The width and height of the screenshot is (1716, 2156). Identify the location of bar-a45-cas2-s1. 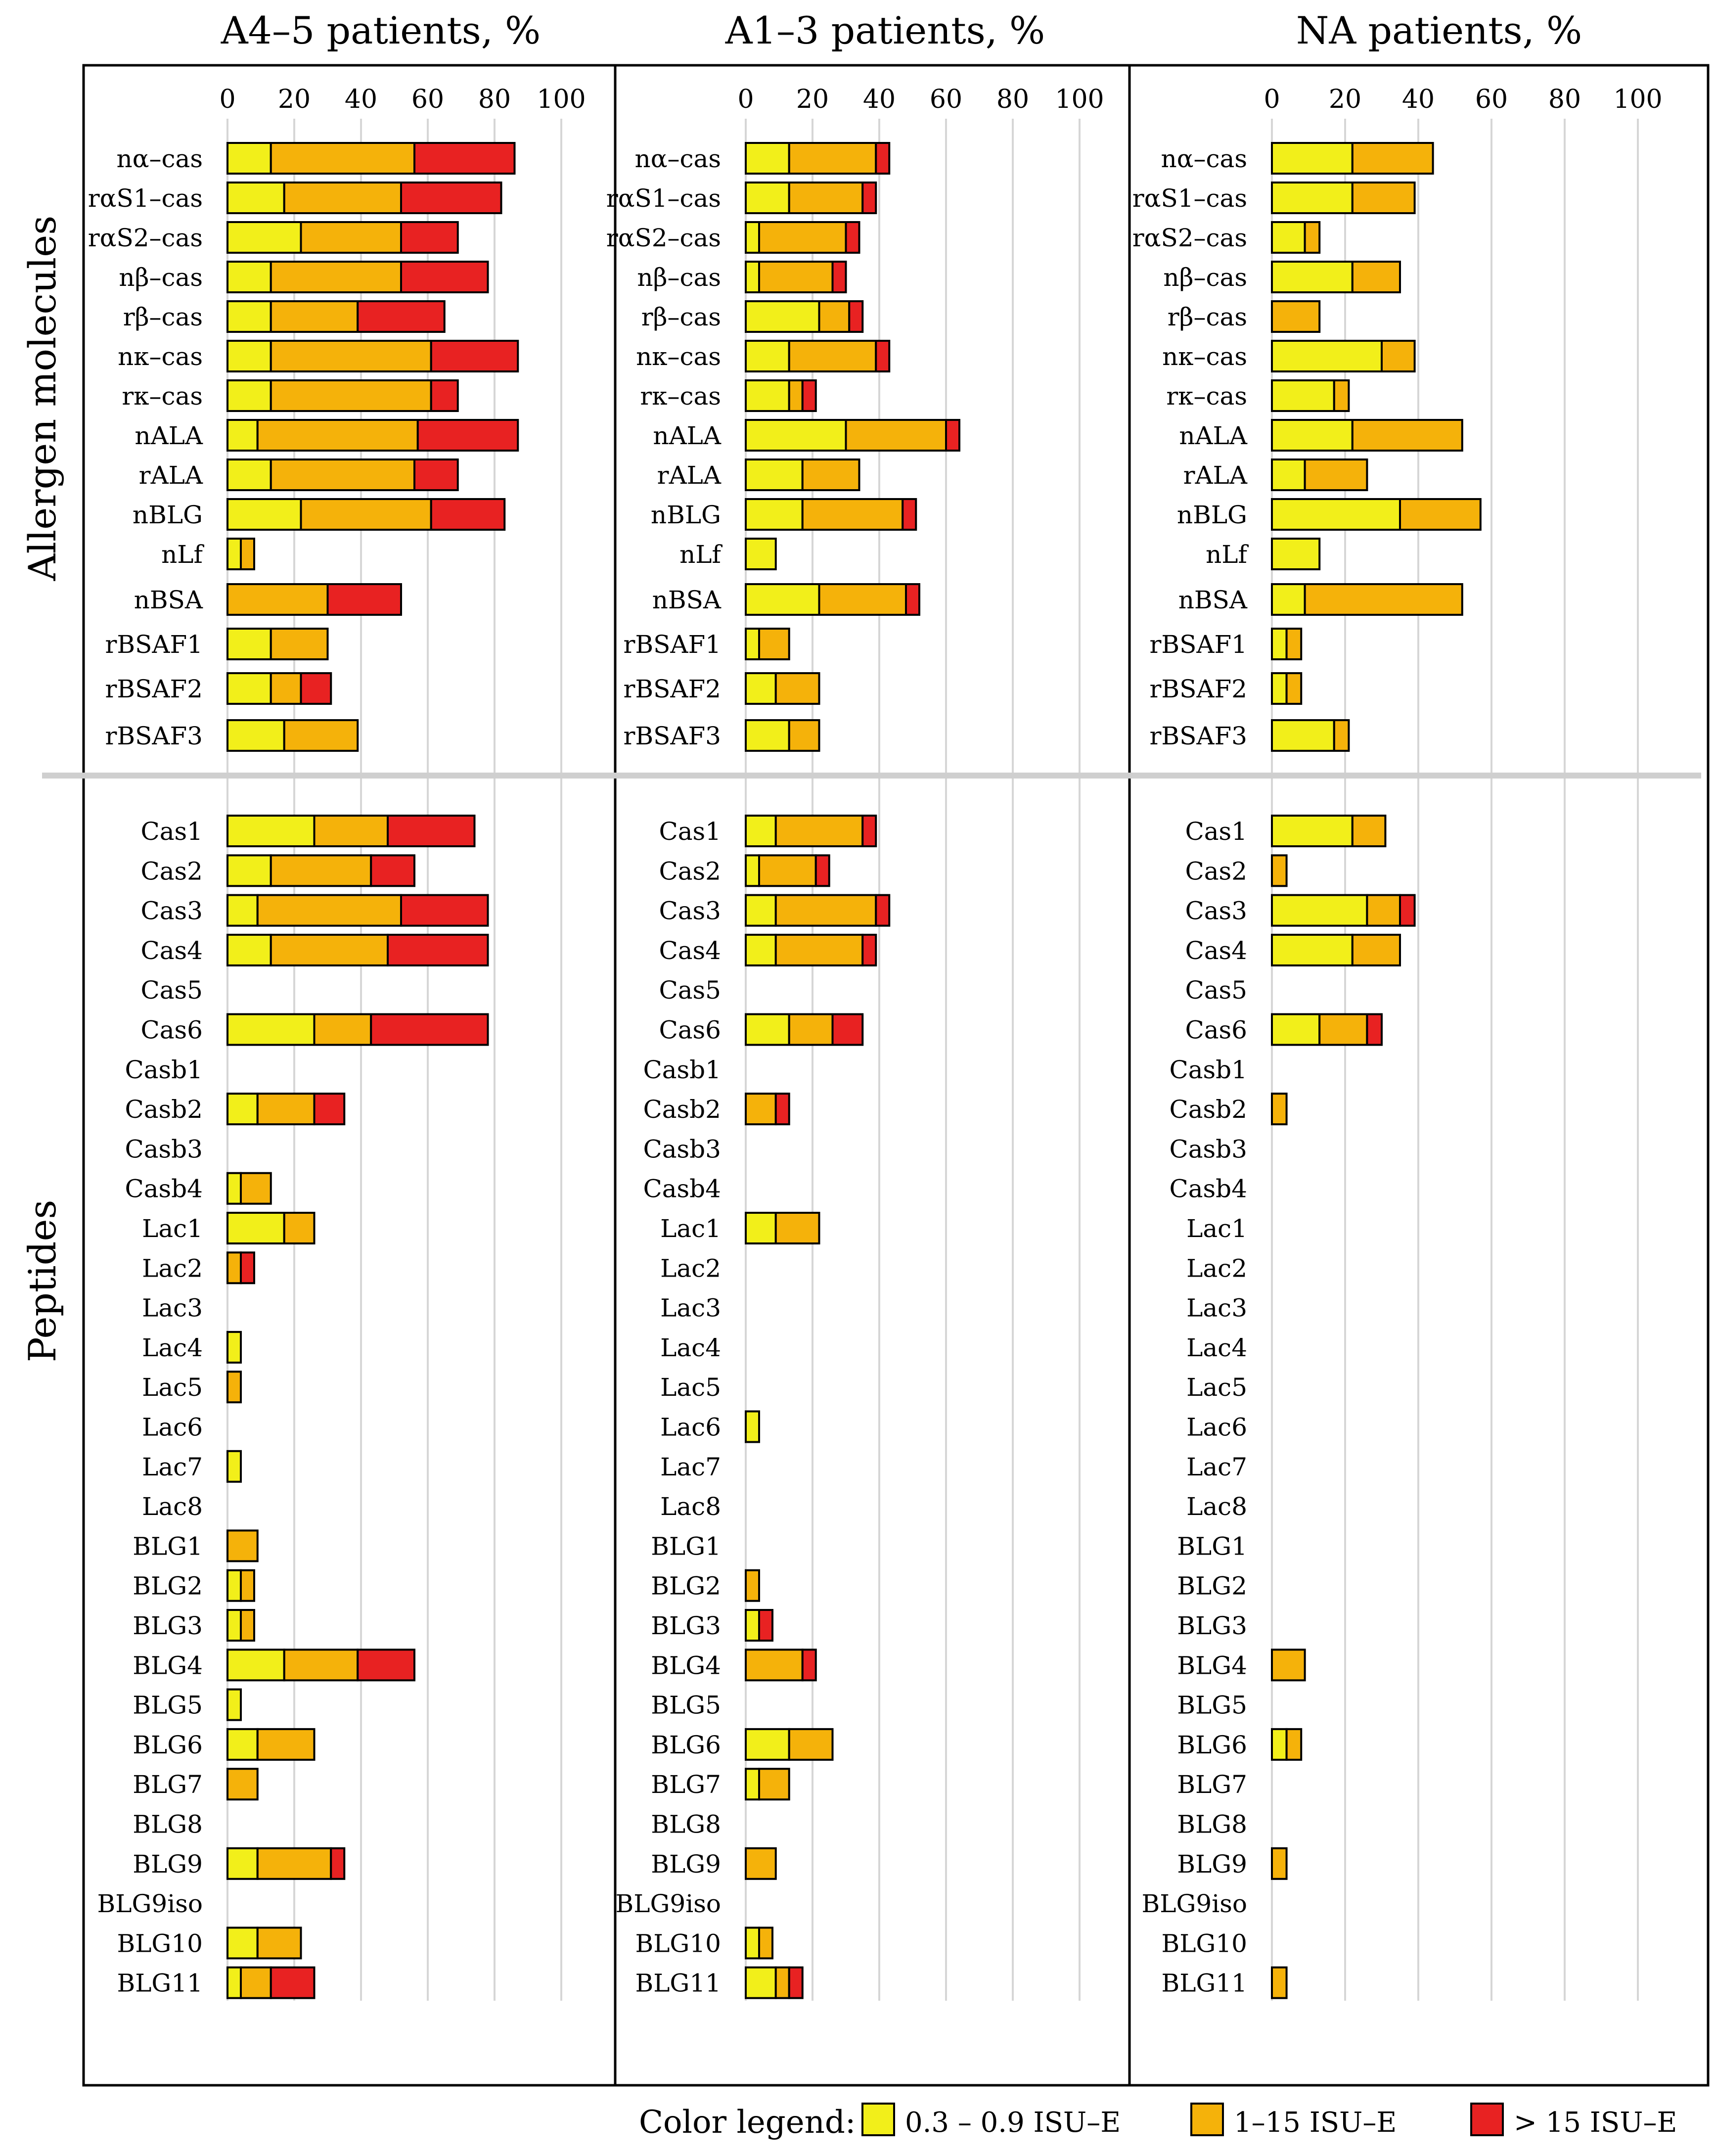
(249, 870).